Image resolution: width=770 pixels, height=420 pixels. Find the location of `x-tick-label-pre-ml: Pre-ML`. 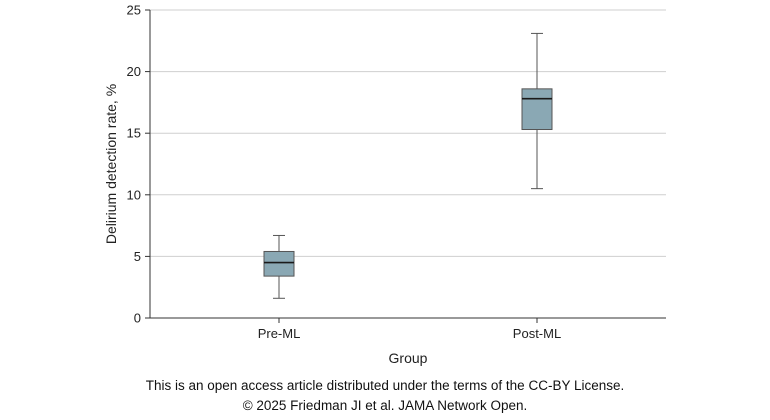

x-tick-label-pre-ml: Pre-ML is located at coordinates (279, 333).